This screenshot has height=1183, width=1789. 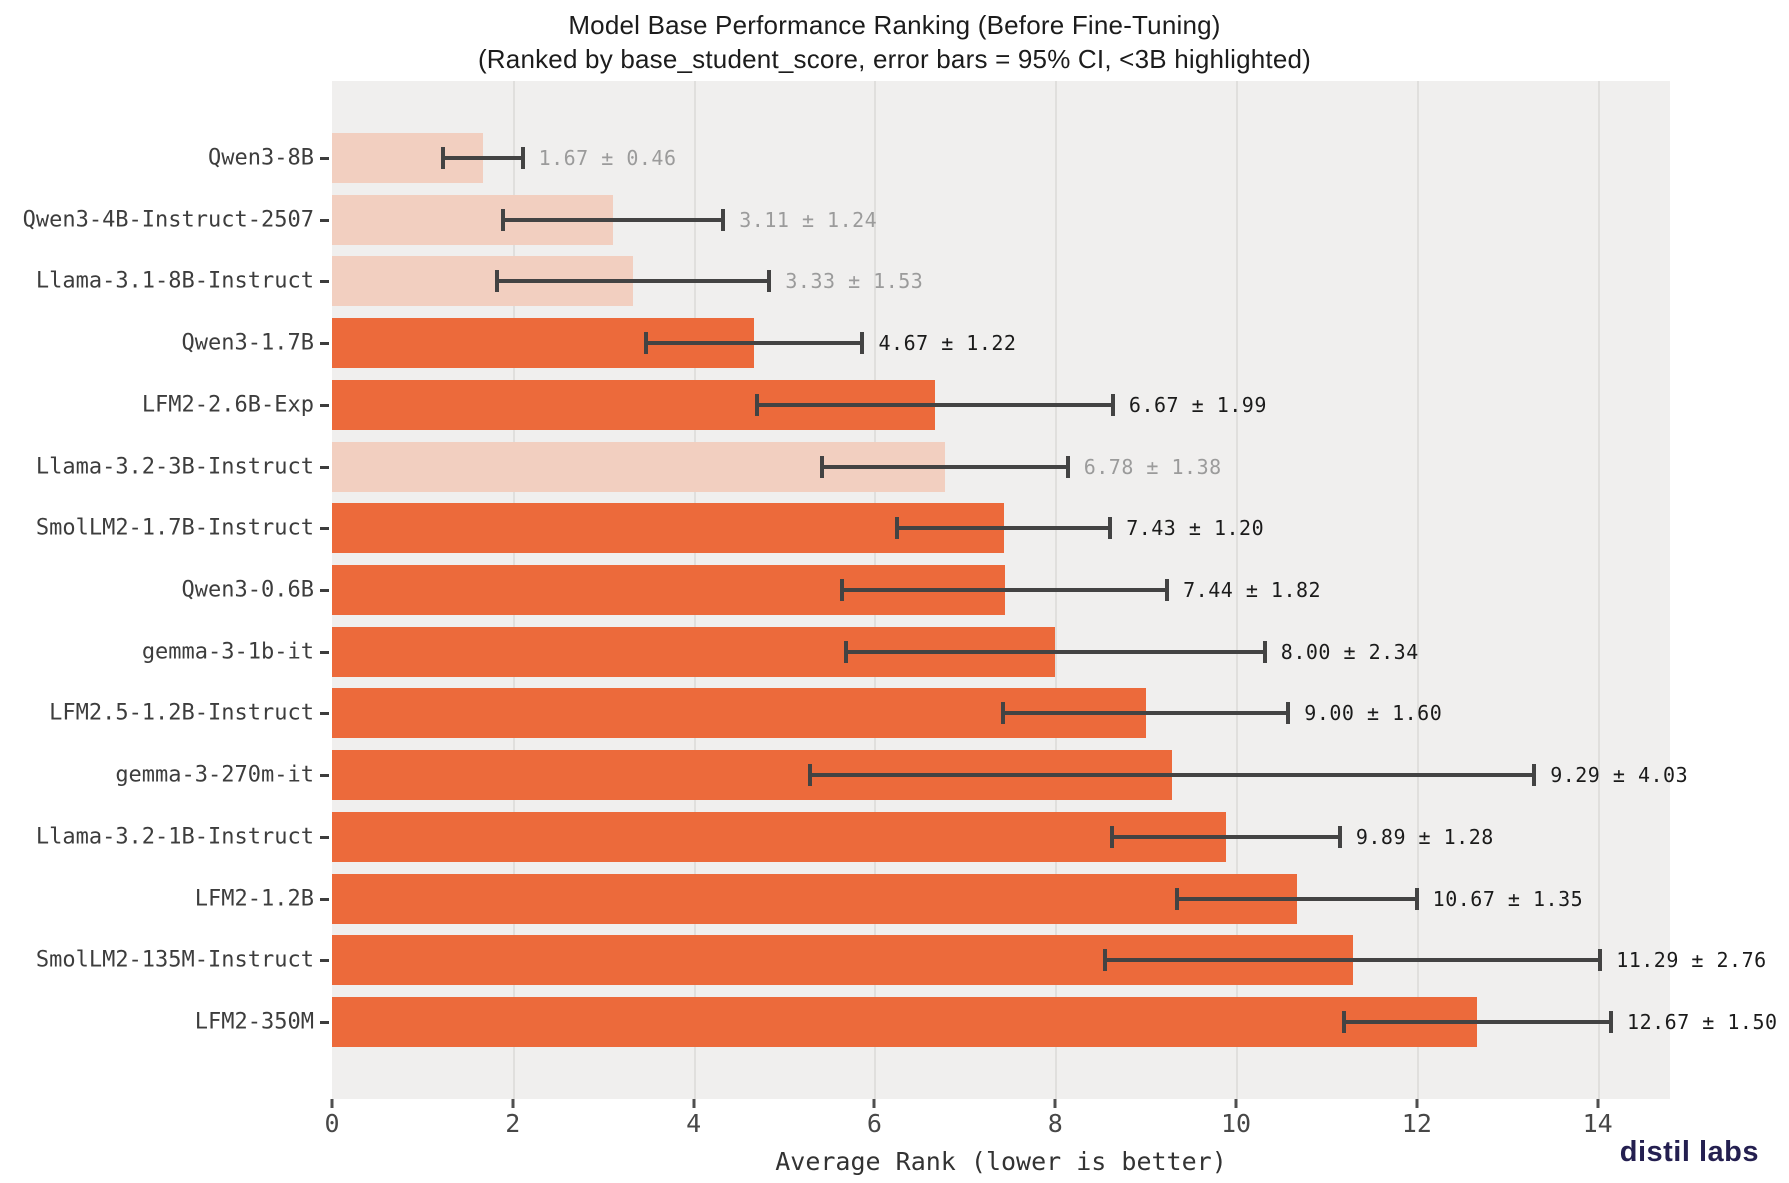 What do you see at coordinates (1508, 898) in the screenshot?
I see `value-label: 10.67 ± 1.35` at bounding box center [1508, 898].